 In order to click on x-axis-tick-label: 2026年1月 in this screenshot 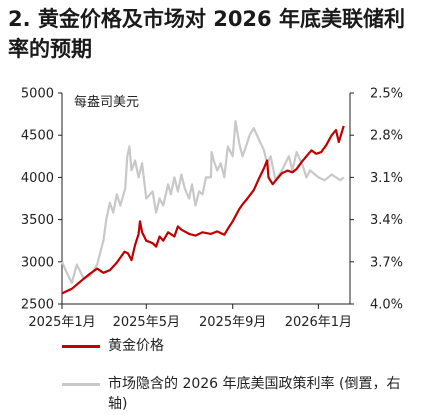, I will do `click(318, 322)`.